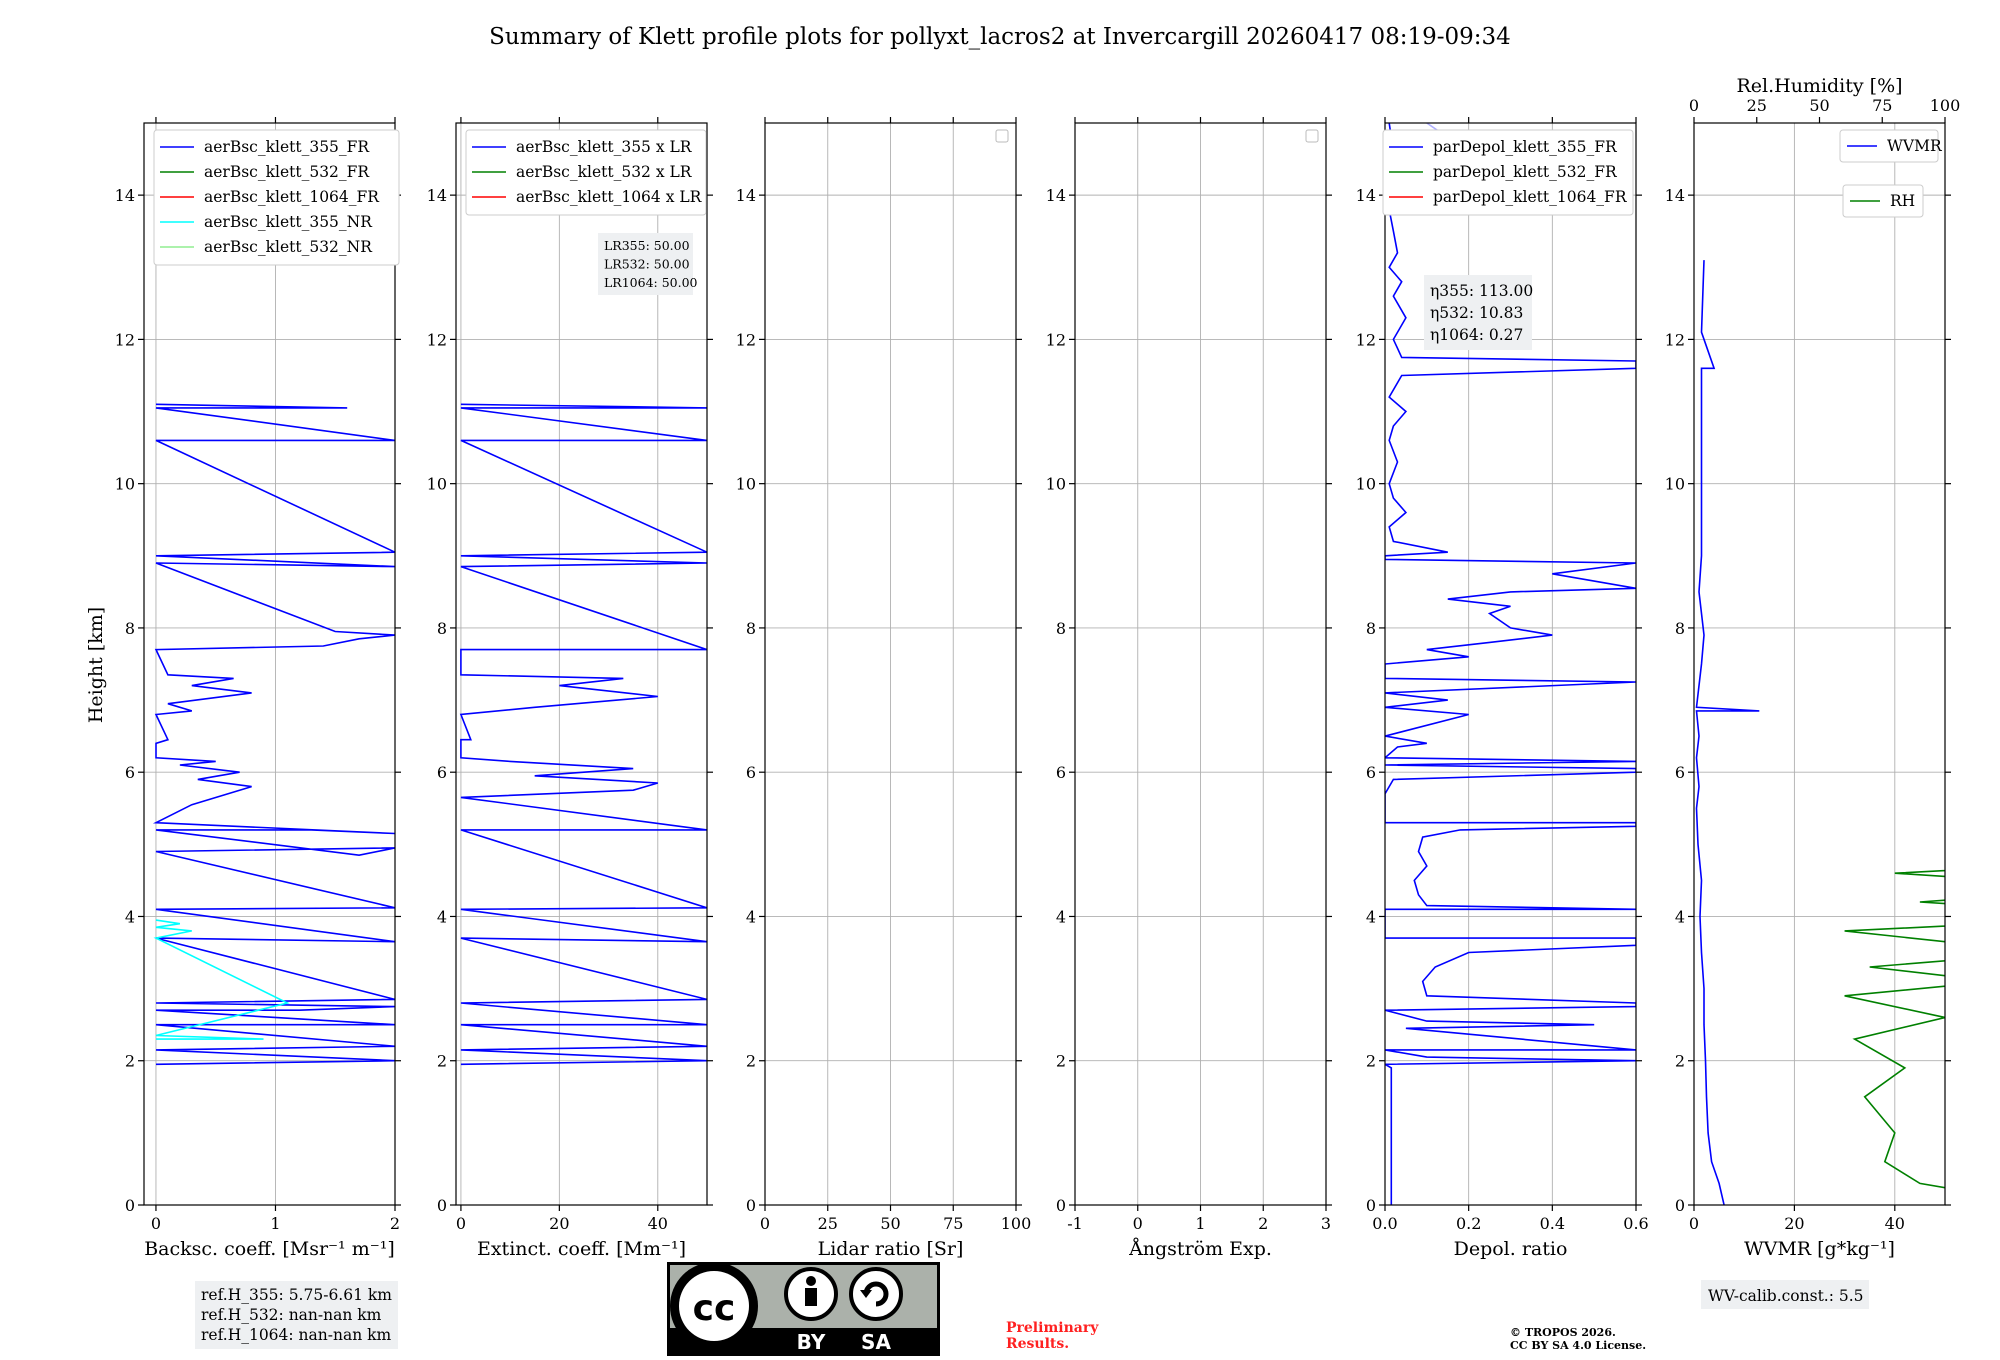 This screenshot has height=1360, width=2000. I want to click on x-tick-label: 25, so click(828, 1223).